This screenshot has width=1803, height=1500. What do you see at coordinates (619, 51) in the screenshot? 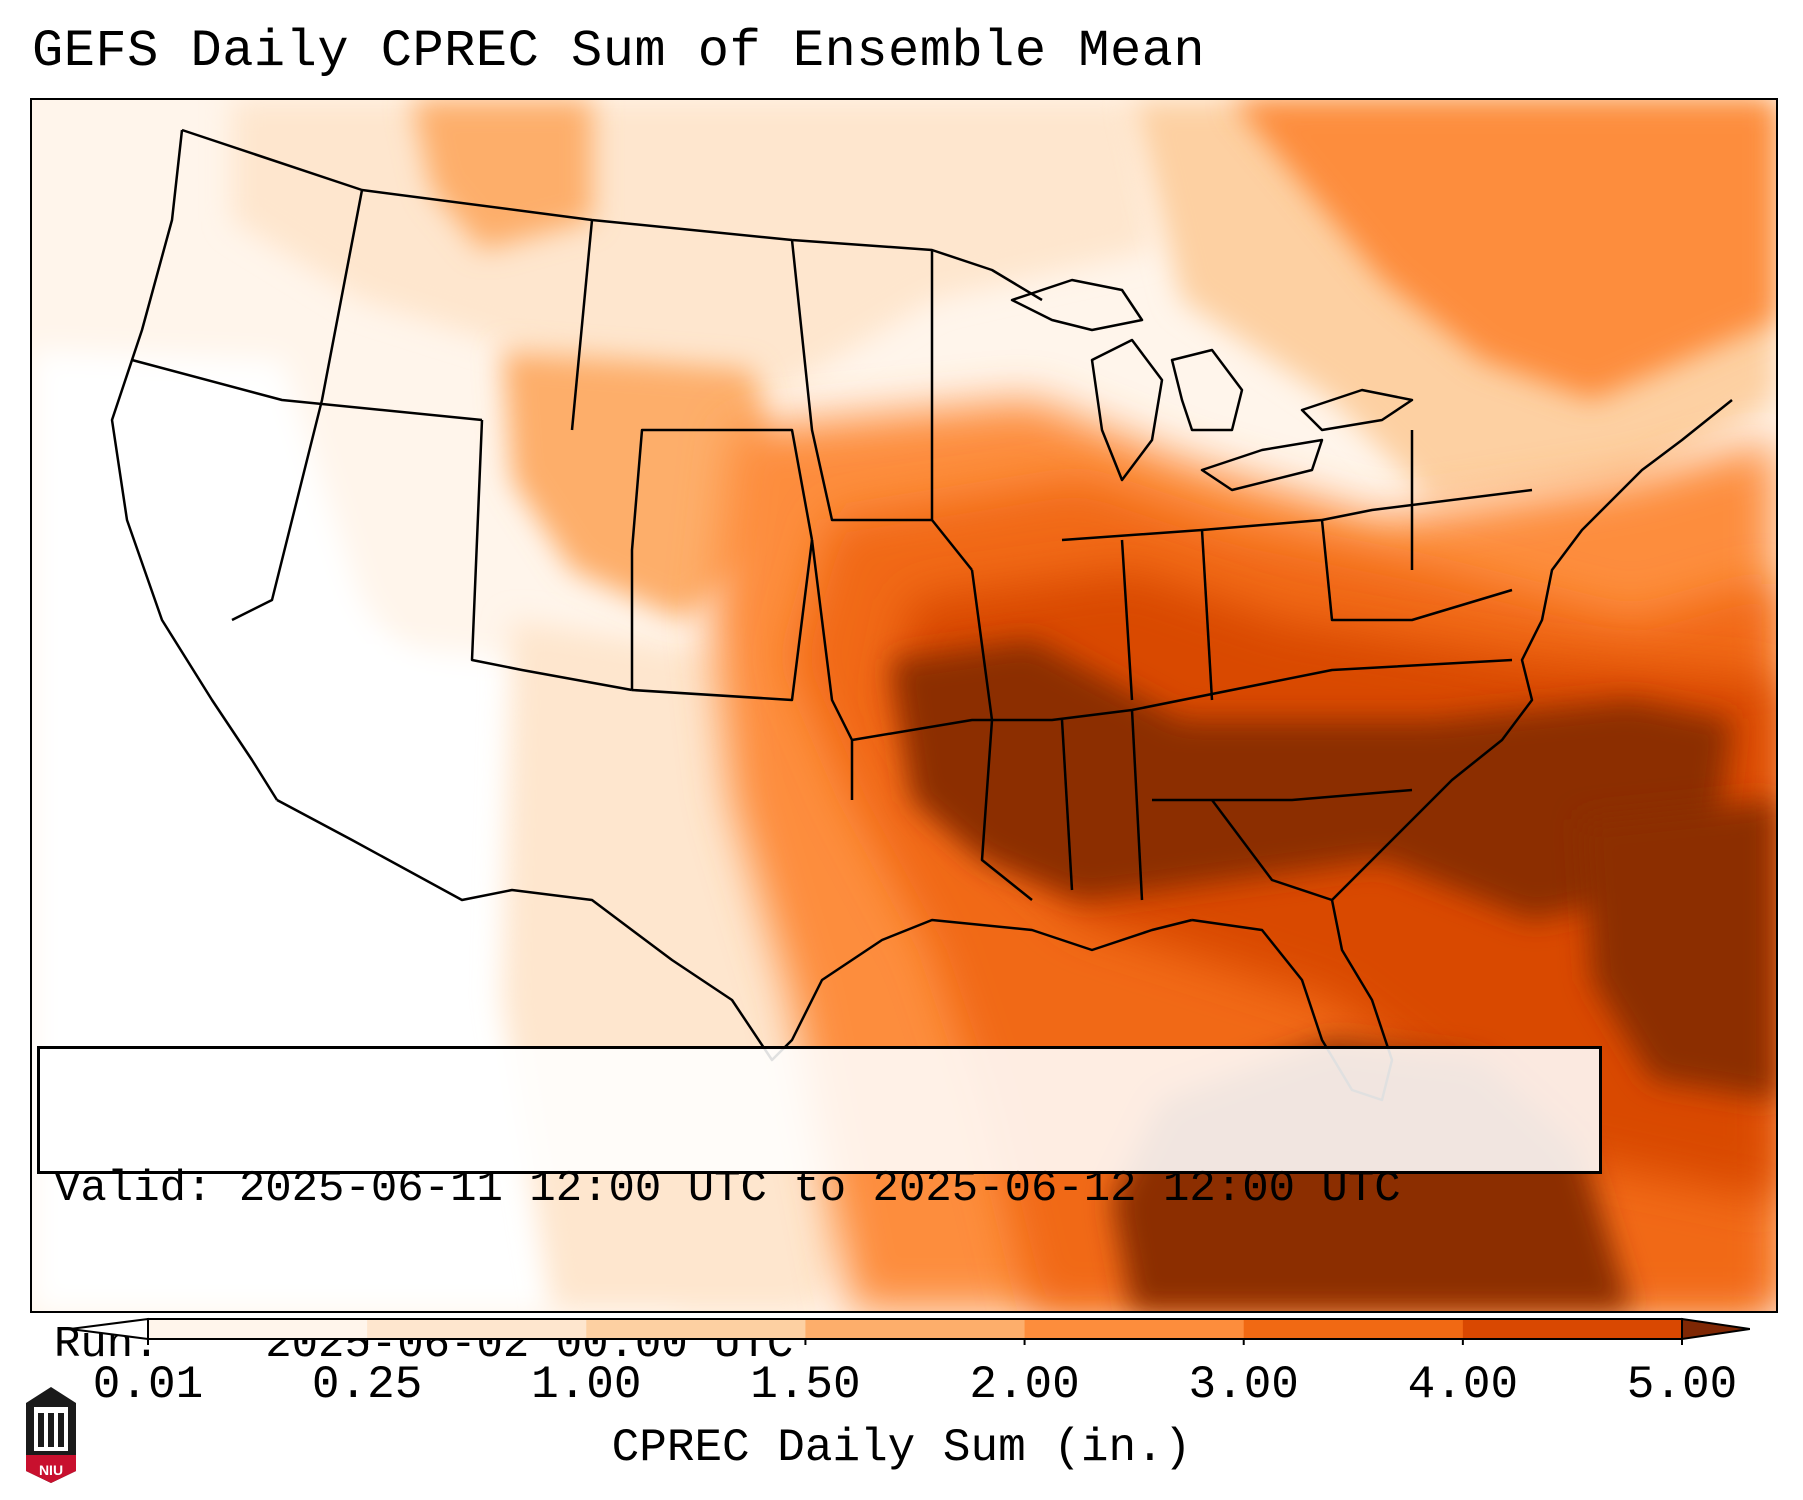
I see `map-title: GEFS Daily CPREC Sum of Ensemble Mean` at bounding box center [619, 51].